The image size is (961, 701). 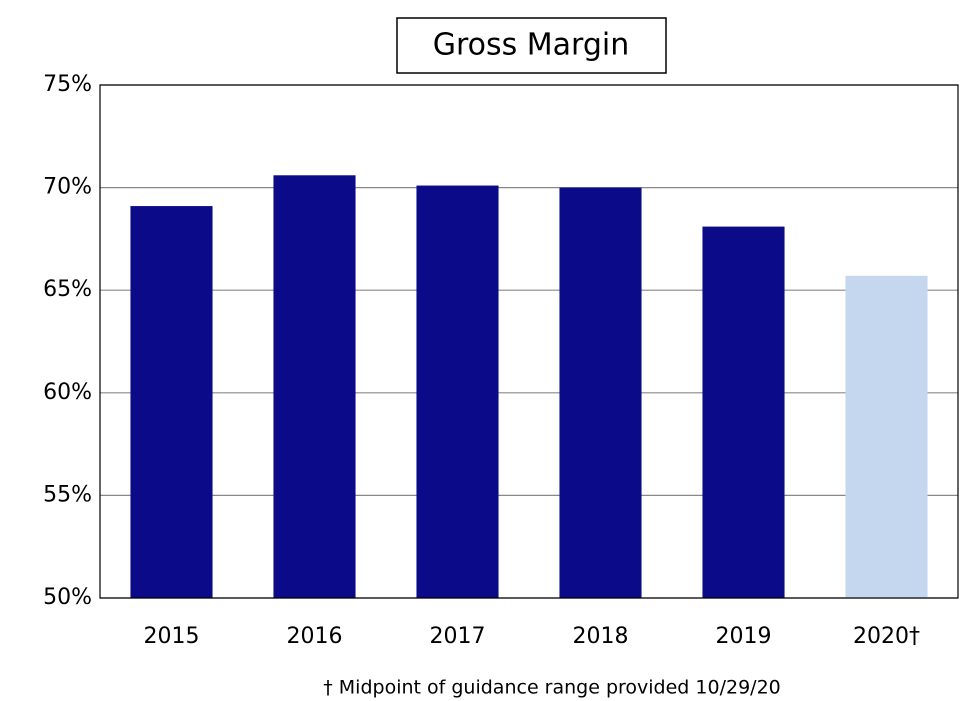 What do you see at coordinates (67, 392) in the screenshot?
I see `y-tick-label: 60%` at bounding box center [67, 392].